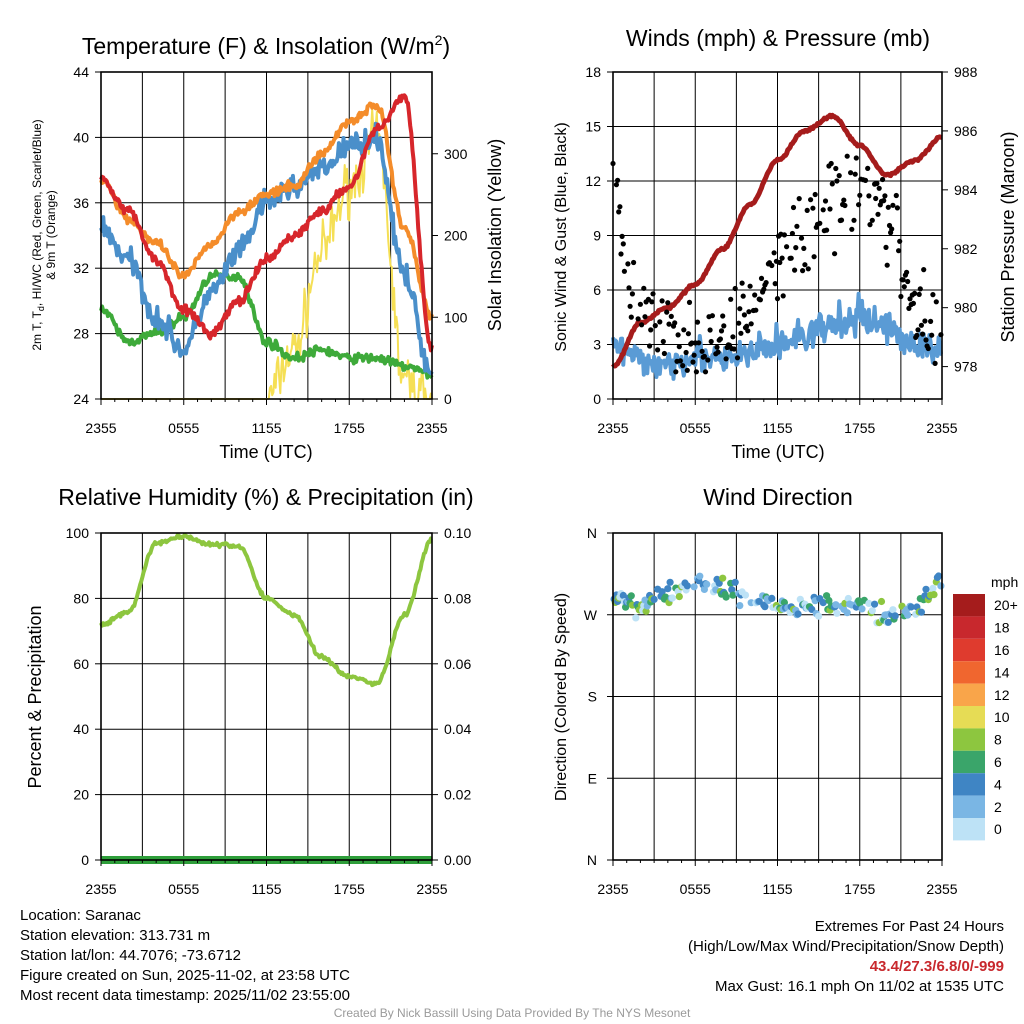  What do you see at coordinates (457, 664) in the screenshot?
I see `y2-tick-label: 0.06` at bounding box center [457, 664].